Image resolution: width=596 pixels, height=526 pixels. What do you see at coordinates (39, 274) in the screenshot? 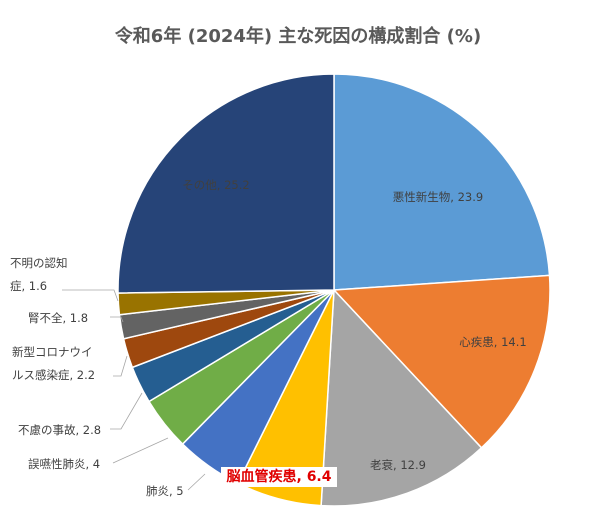
I see `data-label-10: 不明の認知症, 1.6` at bounding box center [39, 274].